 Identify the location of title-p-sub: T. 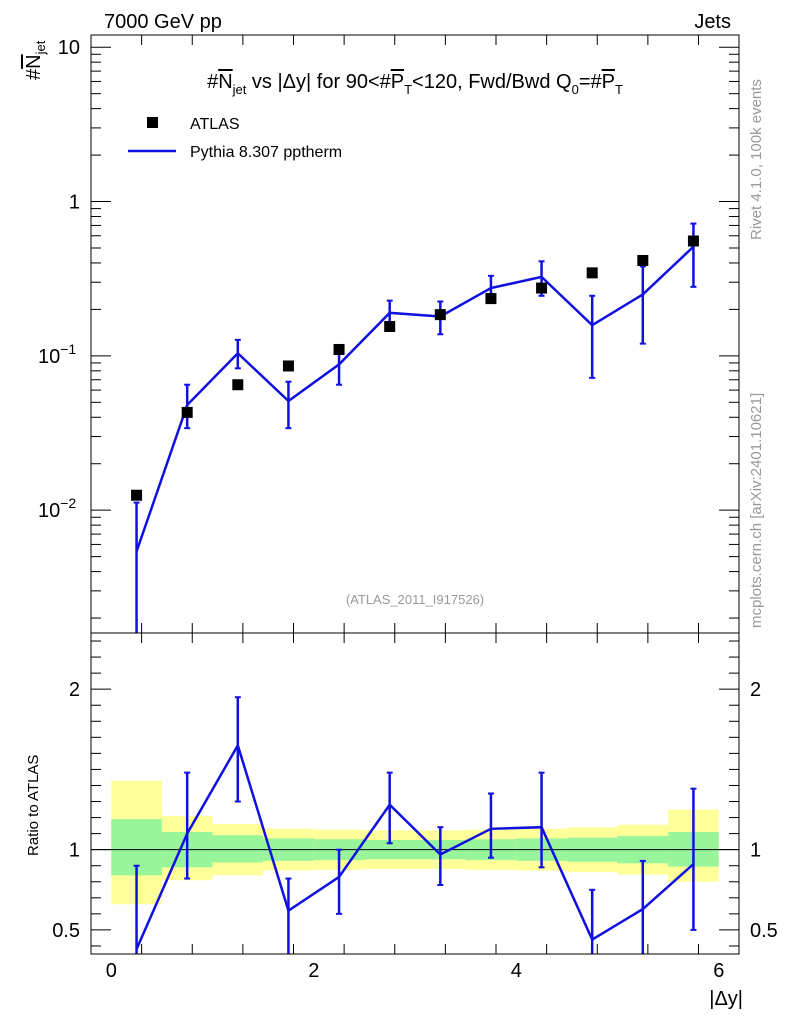
(408, 89).